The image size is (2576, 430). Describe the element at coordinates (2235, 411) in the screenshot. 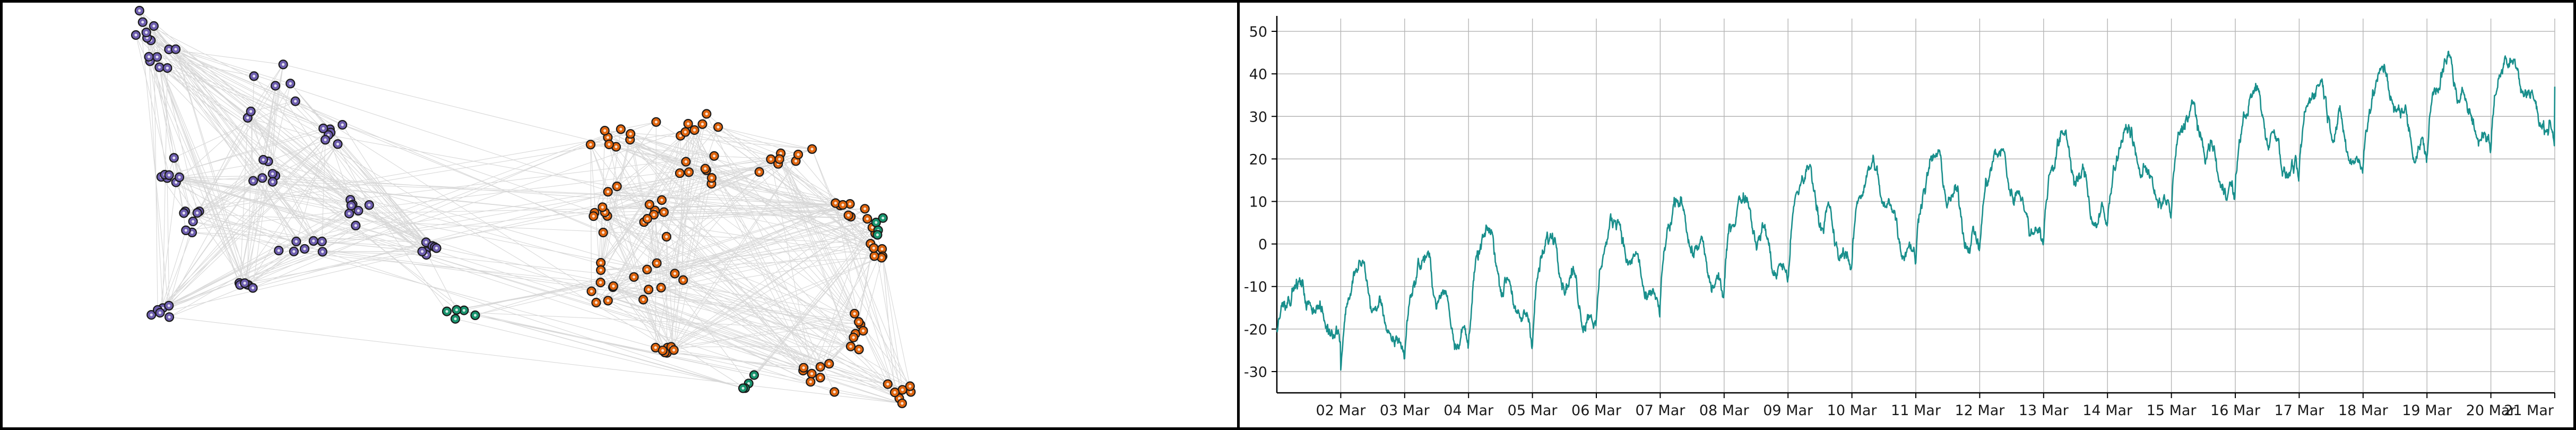

I see `x-tick-label: 16 Mar` at that location.